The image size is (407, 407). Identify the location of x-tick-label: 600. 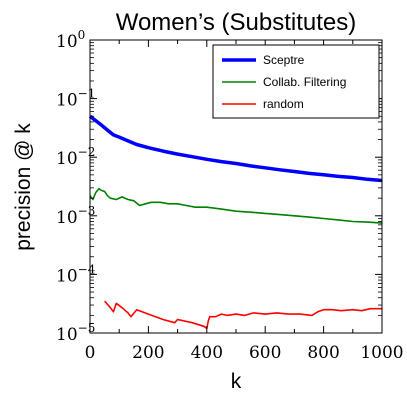
(265, 353).